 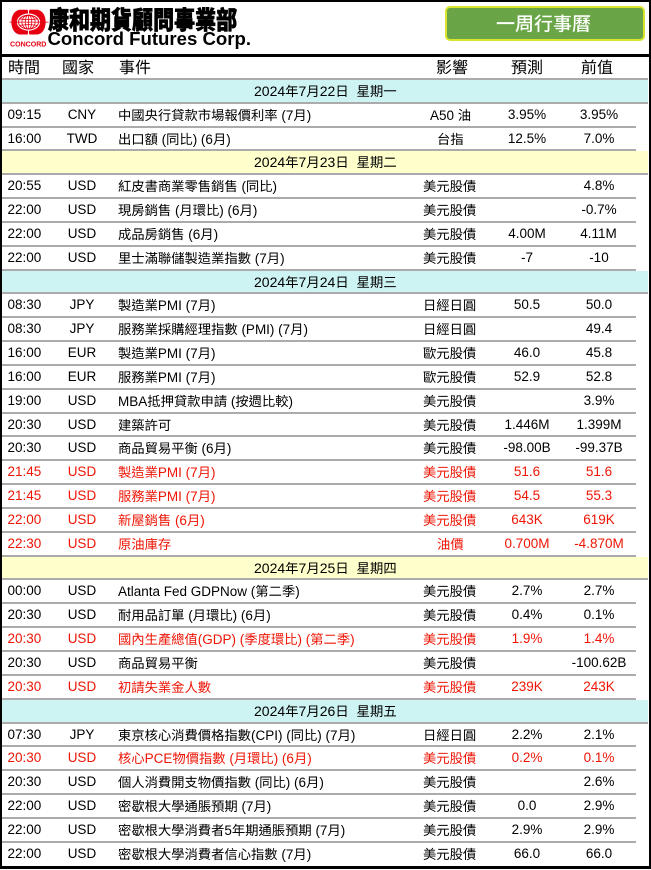 I want to click on svg-text: PCE, so click(x=159, y=758).